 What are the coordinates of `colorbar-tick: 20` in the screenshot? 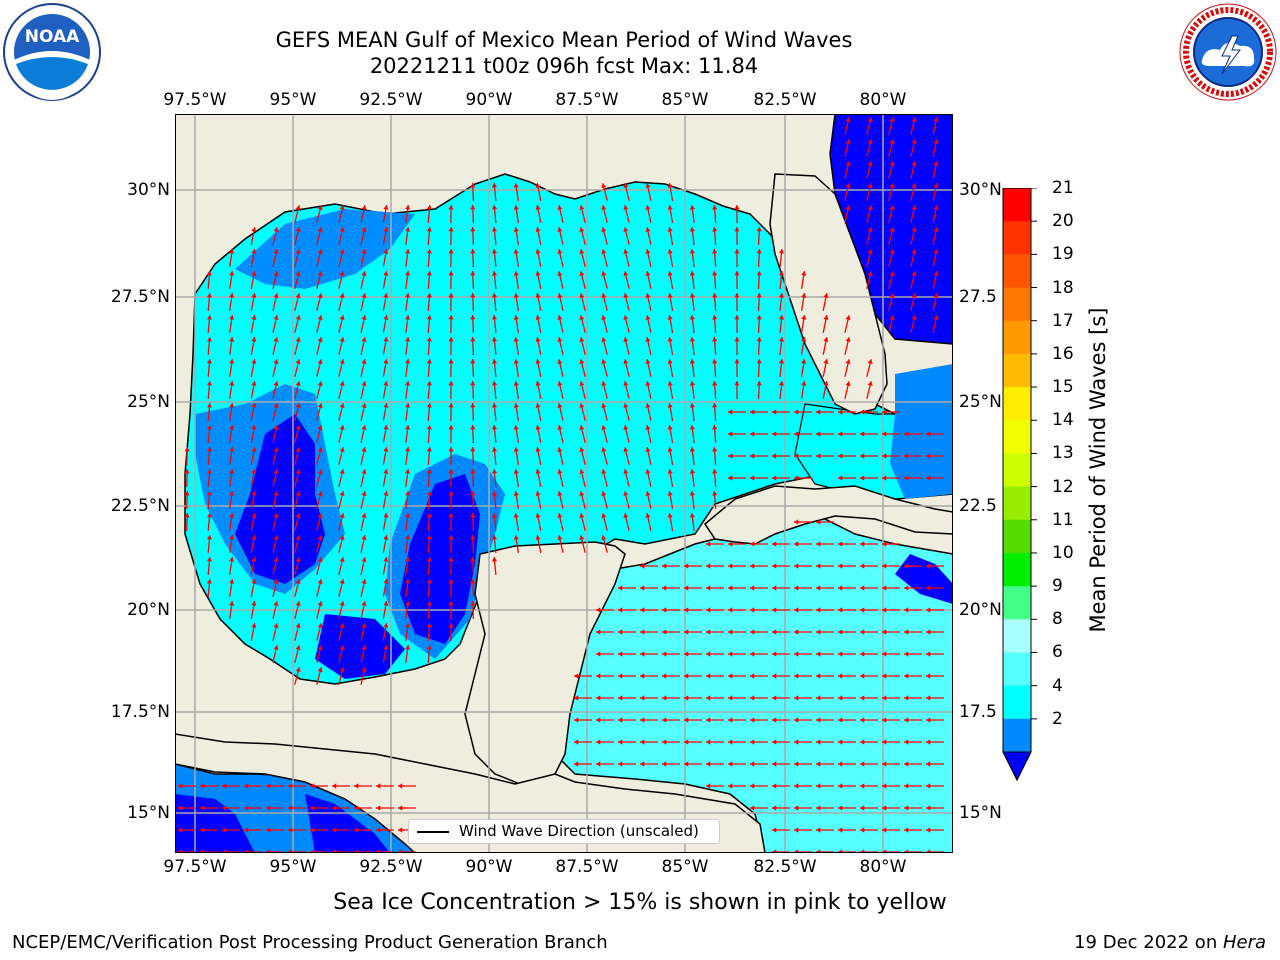 It's located at (1063, 221).